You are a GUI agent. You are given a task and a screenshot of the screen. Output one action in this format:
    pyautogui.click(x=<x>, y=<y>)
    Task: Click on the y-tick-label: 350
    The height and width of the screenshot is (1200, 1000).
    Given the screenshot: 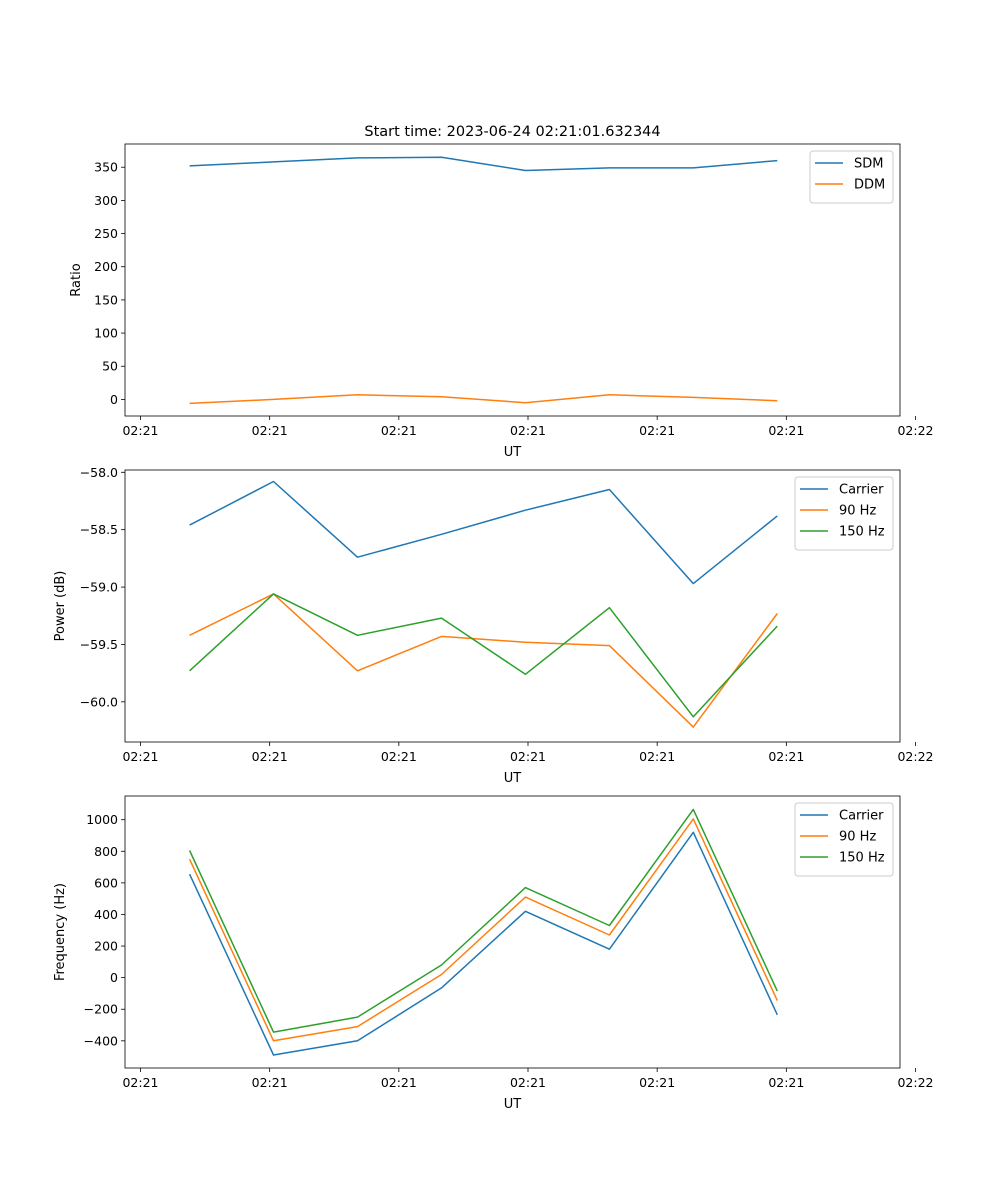 What is the action you would take?
    pyautogui.click(x=106, y=167)
    